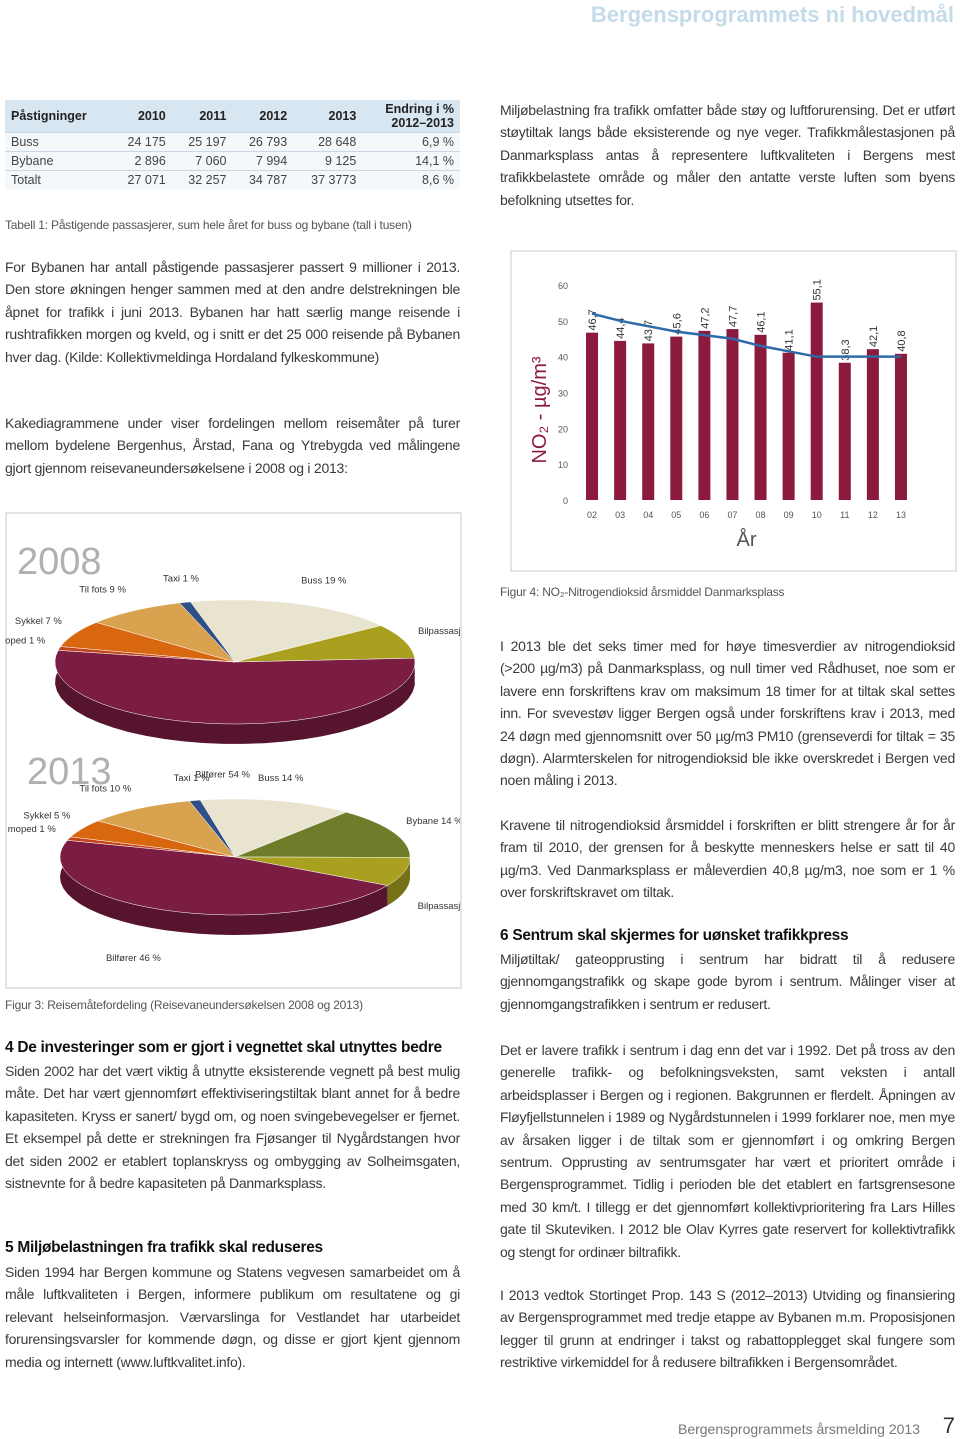  I want to click on table-cell: 24 175, so click(141, 142).